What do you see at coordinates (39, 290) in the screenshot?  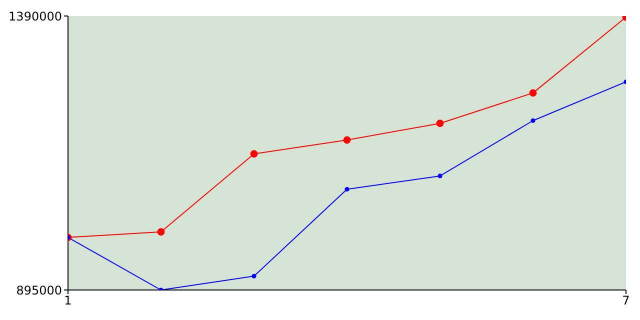 I see `y-tick-label: 895000` at bounding box center [39, 290].